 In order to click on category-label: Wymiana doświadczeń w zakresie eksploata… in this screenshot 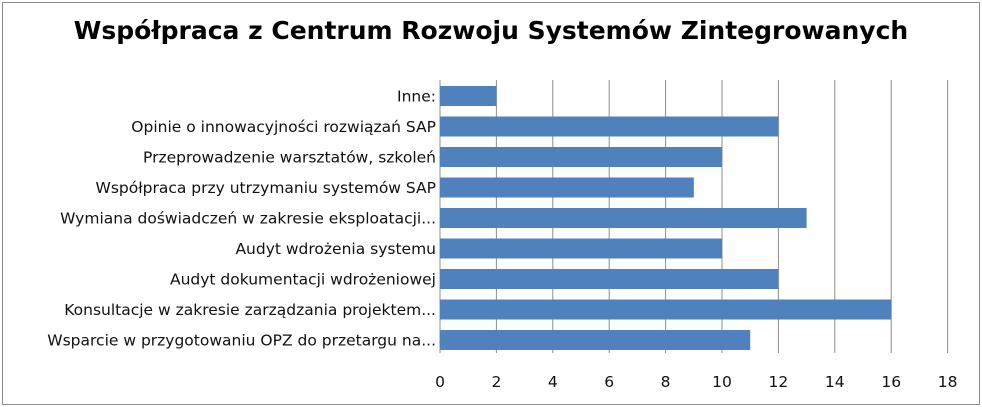, I will do `click(248, 219)`.